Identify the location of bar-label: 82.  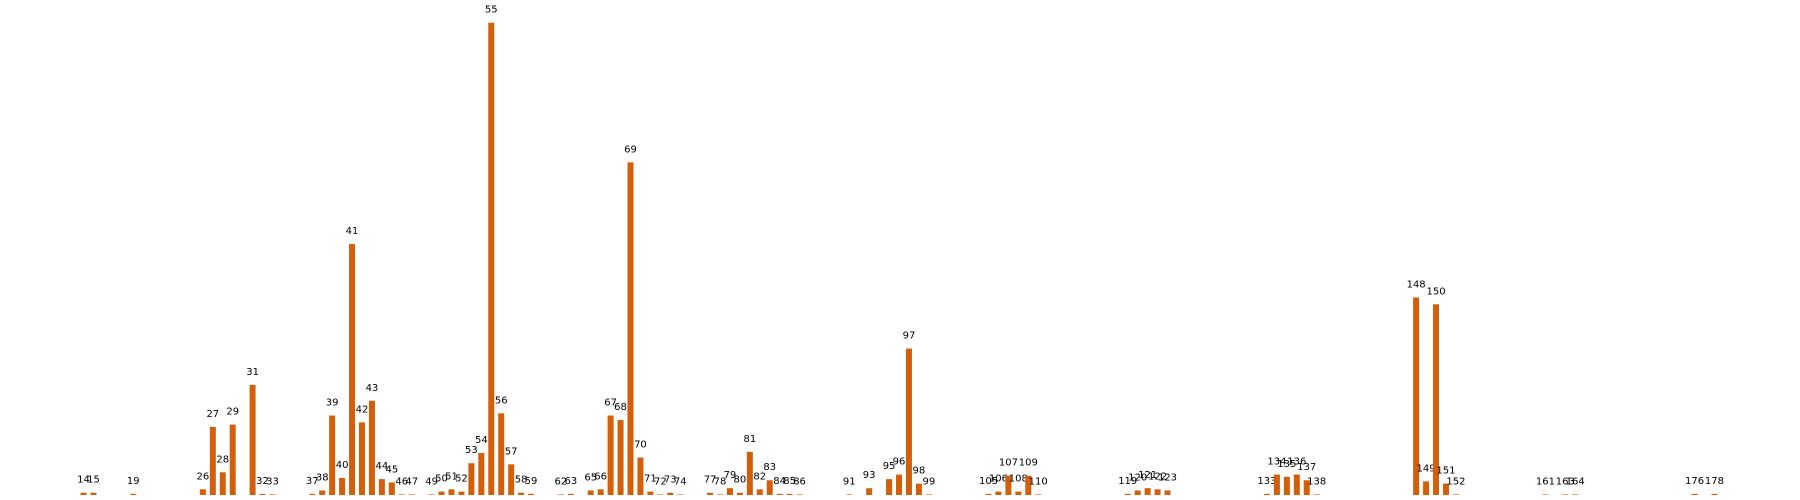
(759, 476).